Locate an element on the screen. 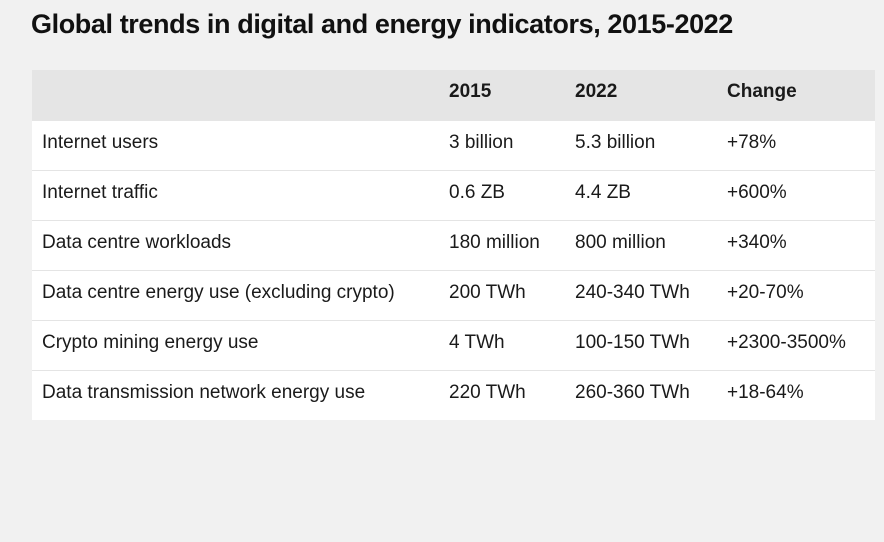 The image size is (884, 542). cell-change: +2300-3500% is located at coordinates (796, 345).